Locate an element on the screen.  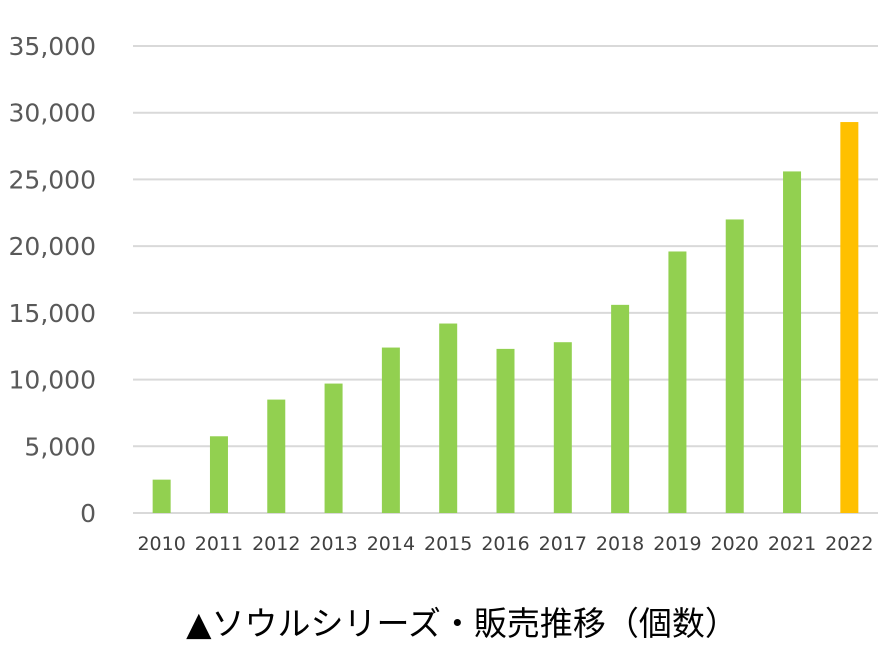
bar-2010 is located at coordinates (161, 496).